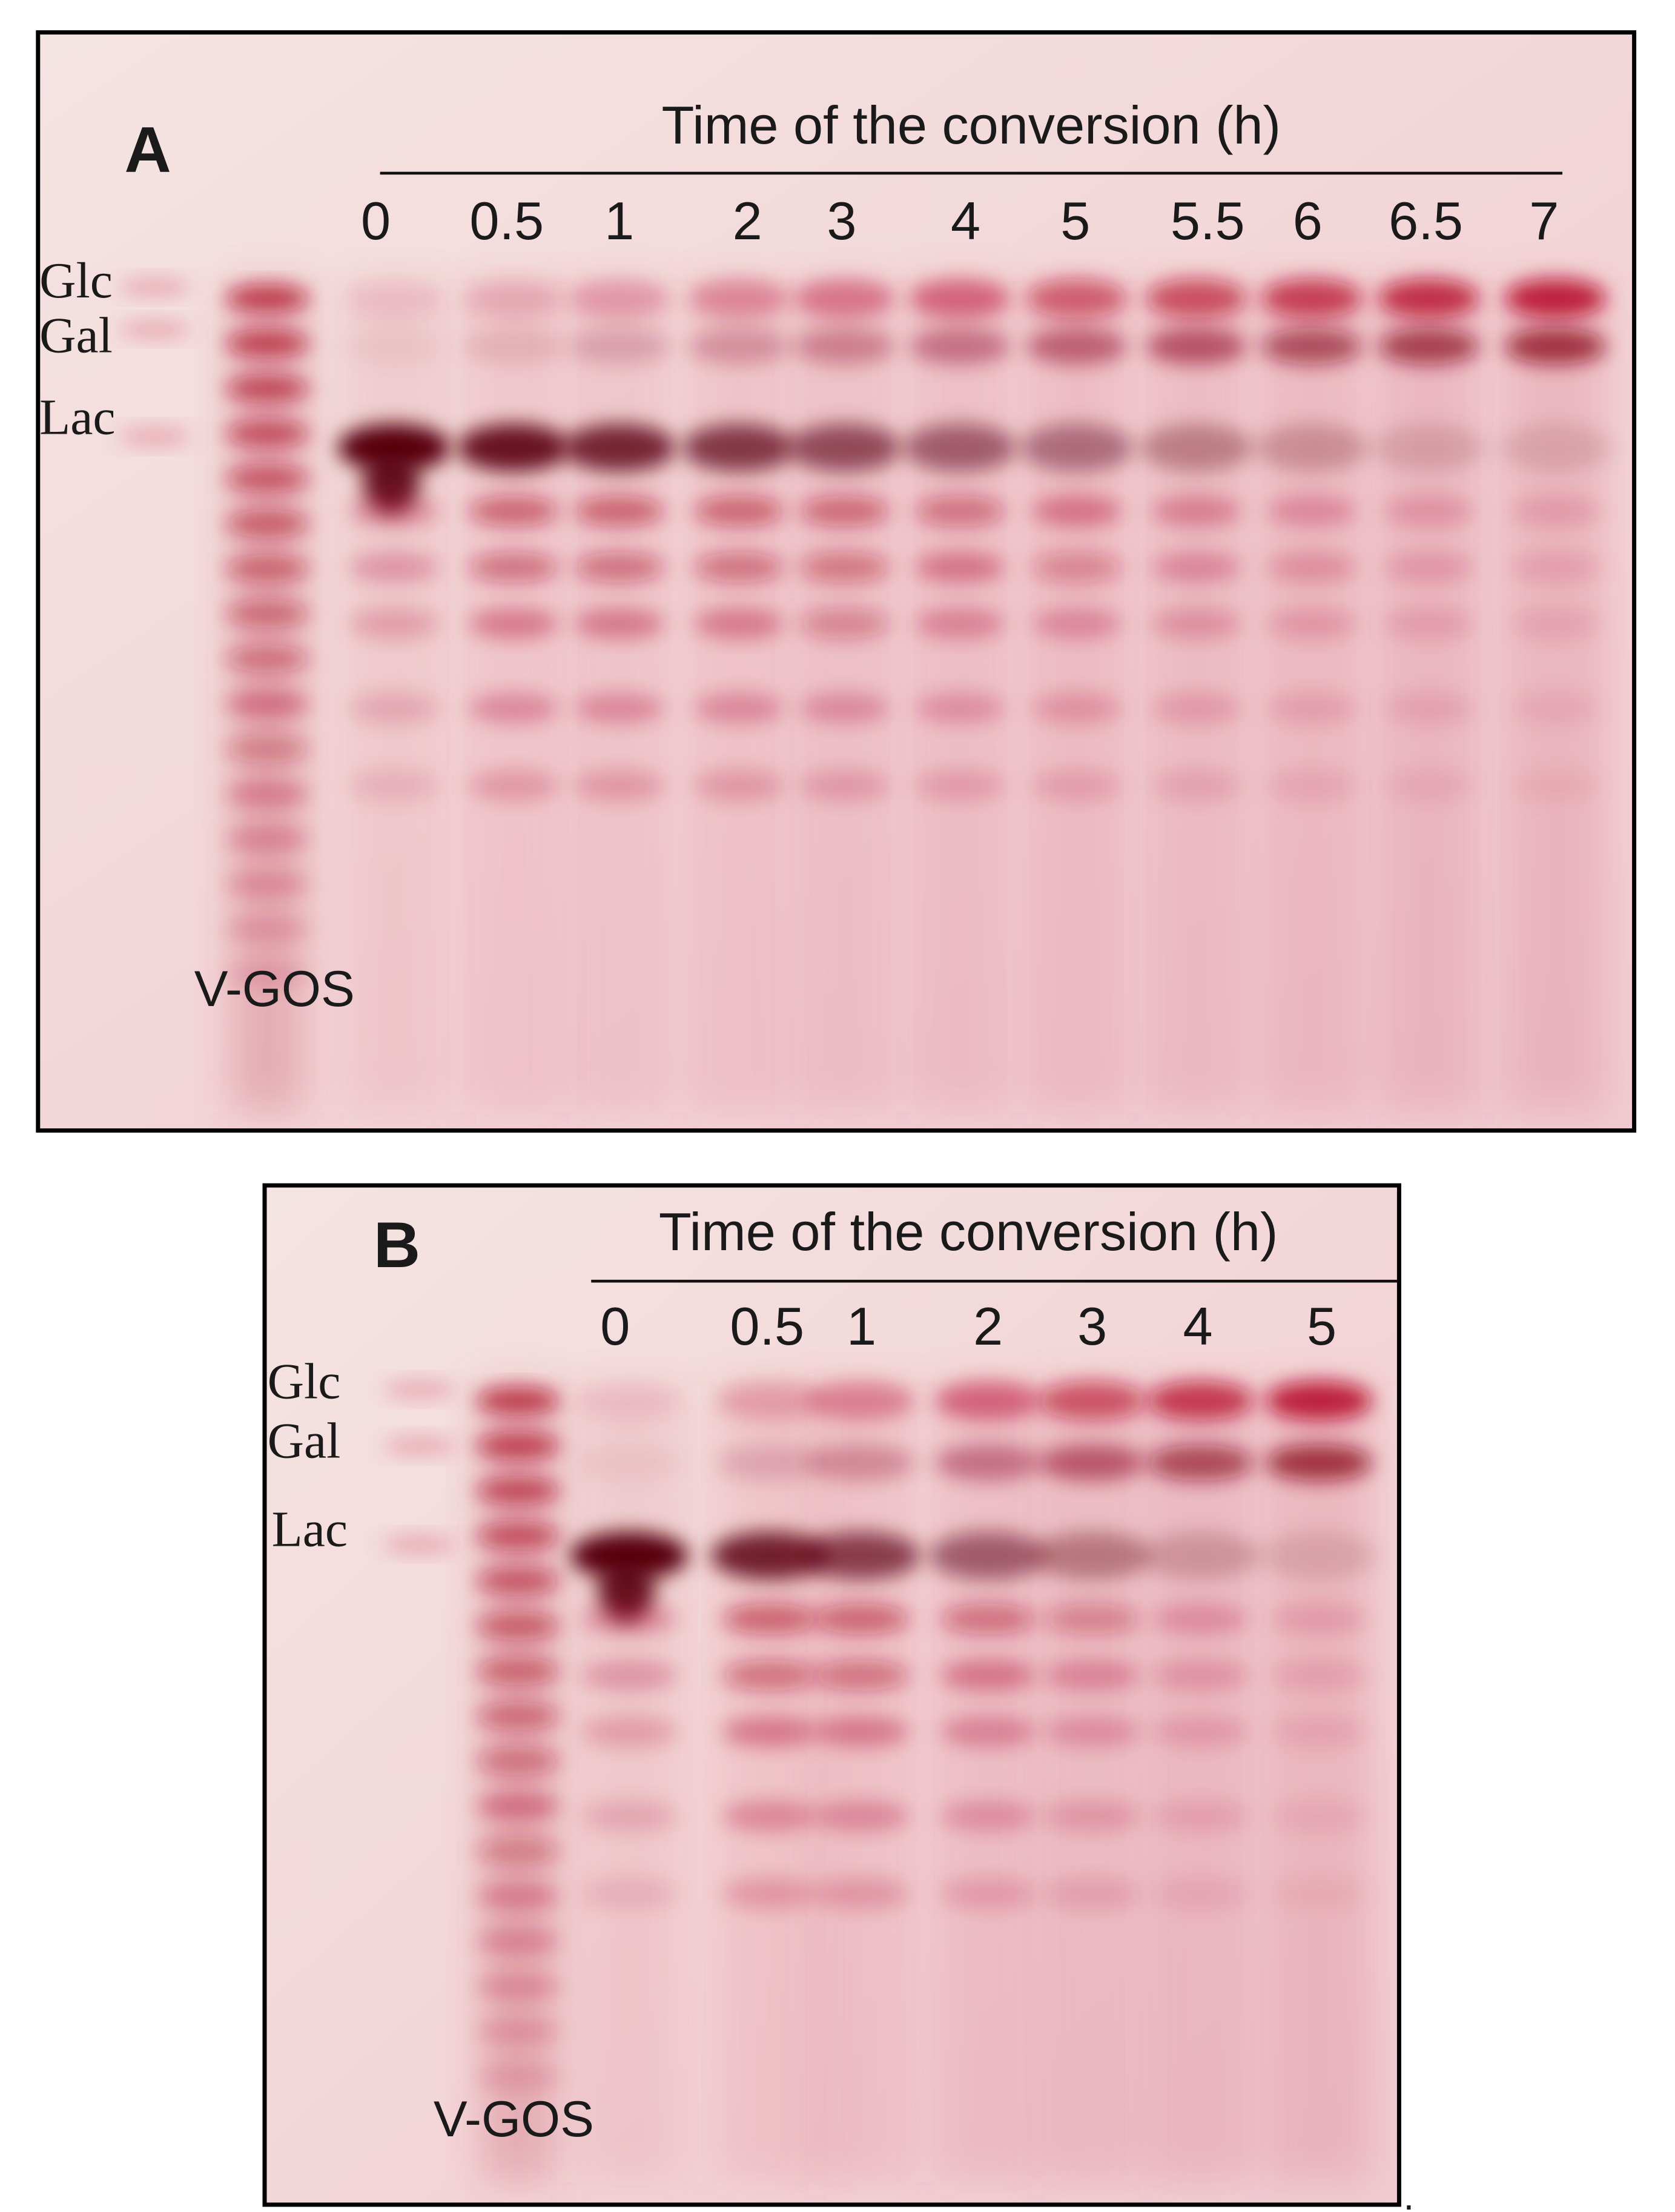 The image size is (1675, 2212). I want to click on lane-label: 0.5, so click(506, 221).